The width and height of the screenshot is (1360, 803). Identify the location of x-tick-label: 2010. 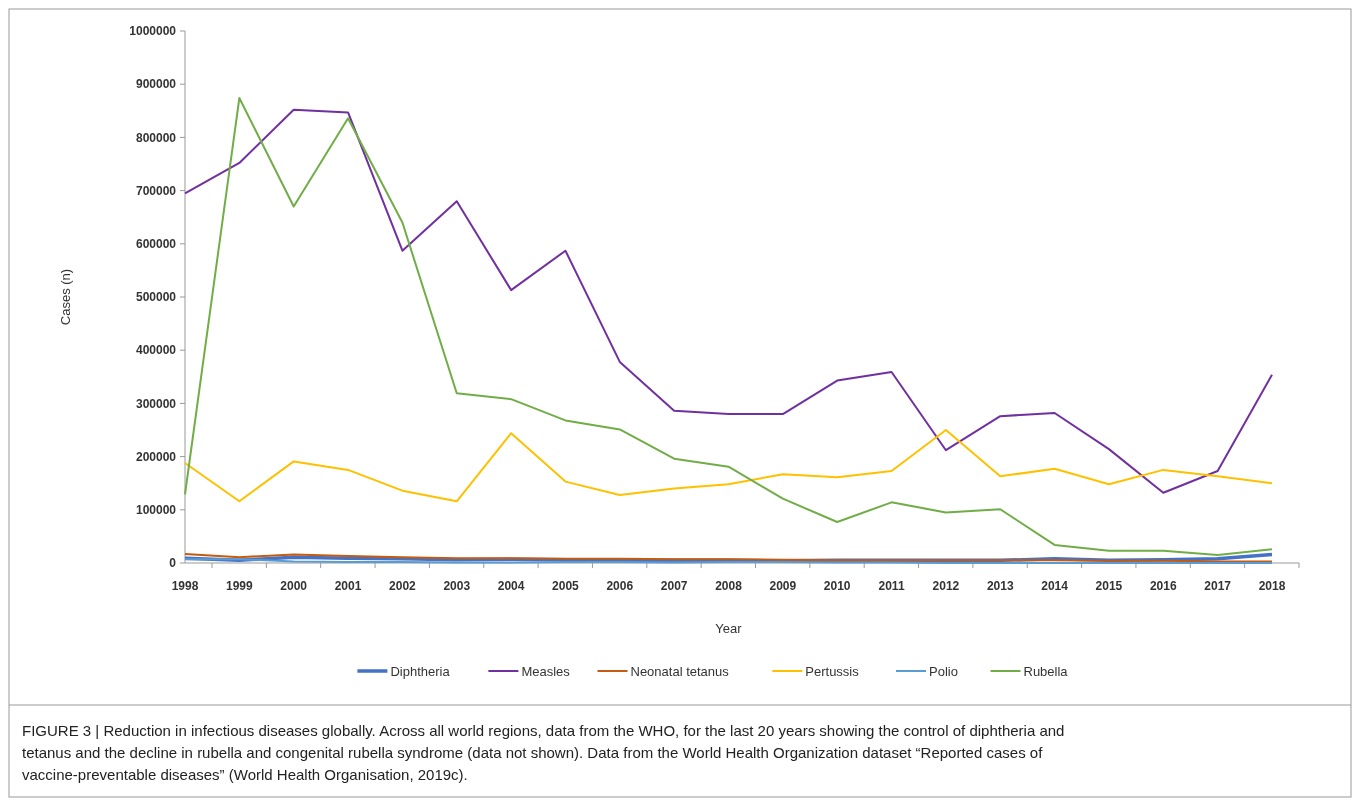
(837, 586).